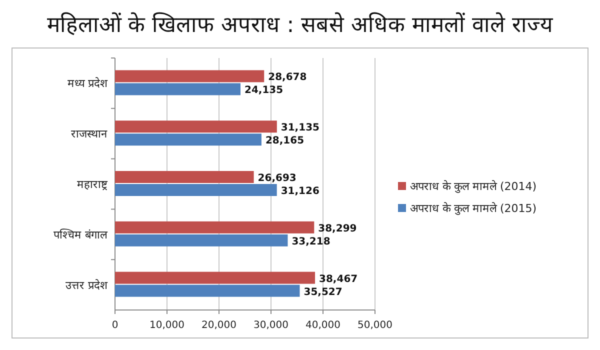 The width and height of the screenshot is (600, 350). Describe the element at coordinates (337, 228) in the screenshot. I see `data-label: 38,299` at that location.